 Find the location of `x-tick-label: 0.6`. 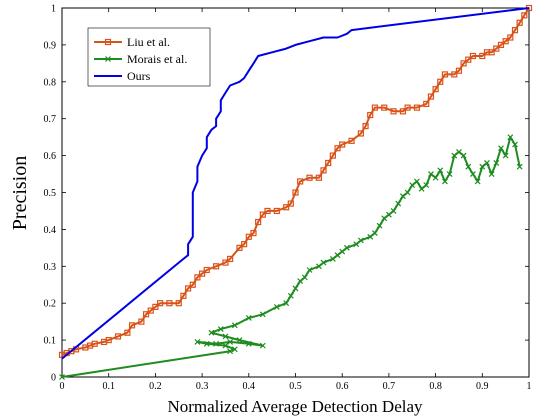

x-tick-label: 0.6 is located at coordinates (342, 386).